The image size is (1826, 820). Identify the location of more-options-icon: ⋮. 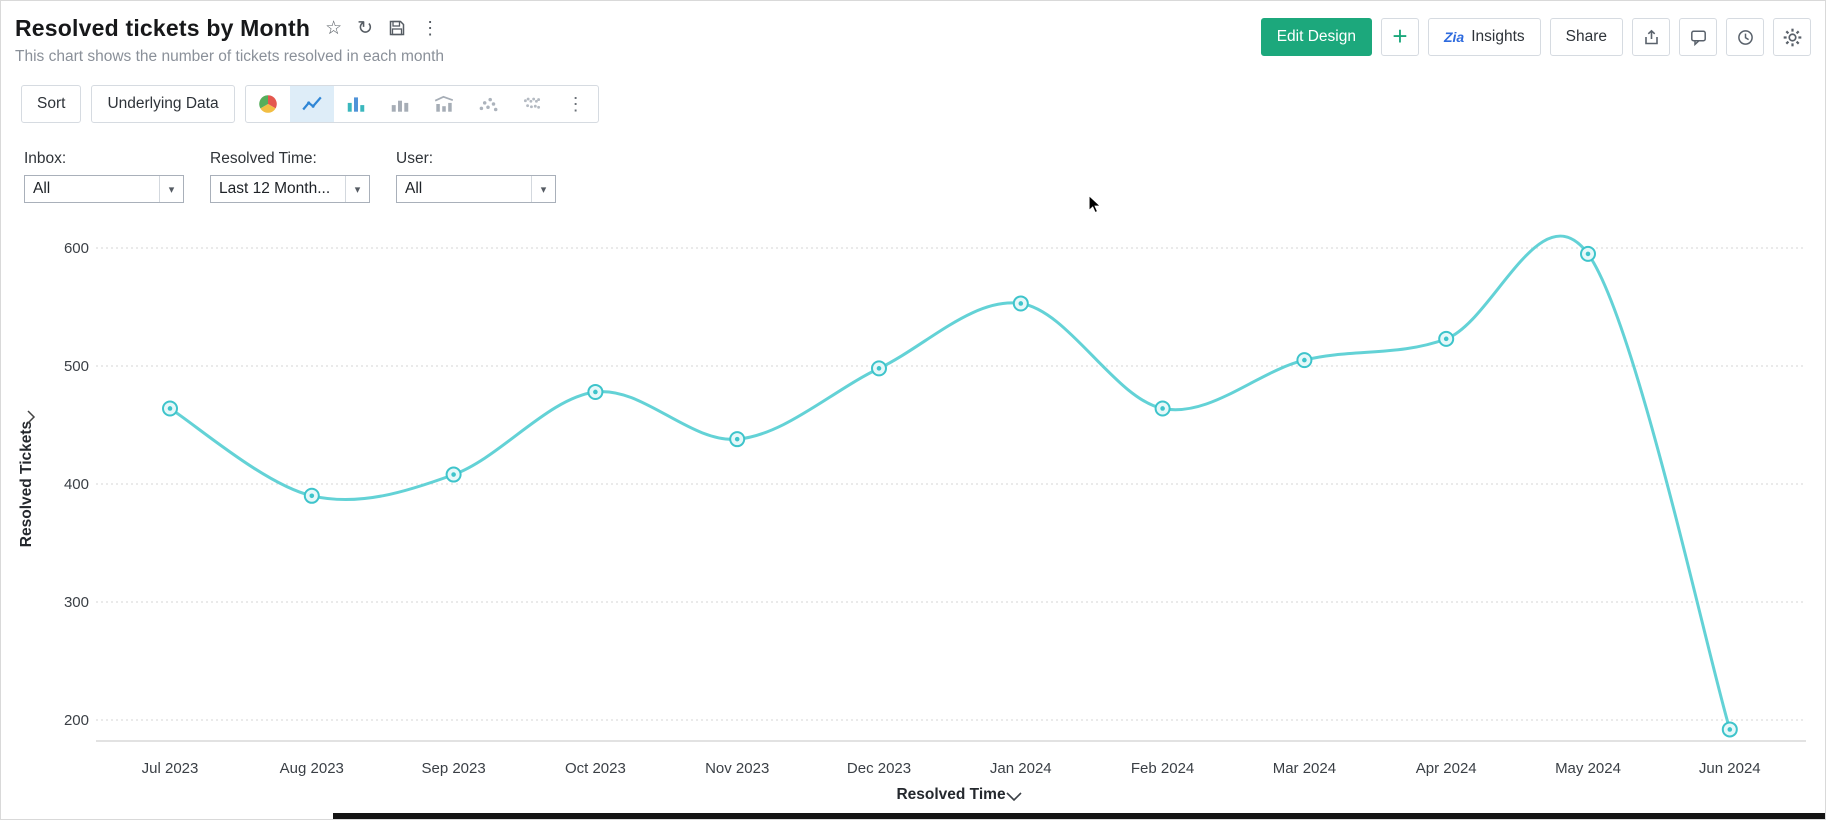
(430, 28).